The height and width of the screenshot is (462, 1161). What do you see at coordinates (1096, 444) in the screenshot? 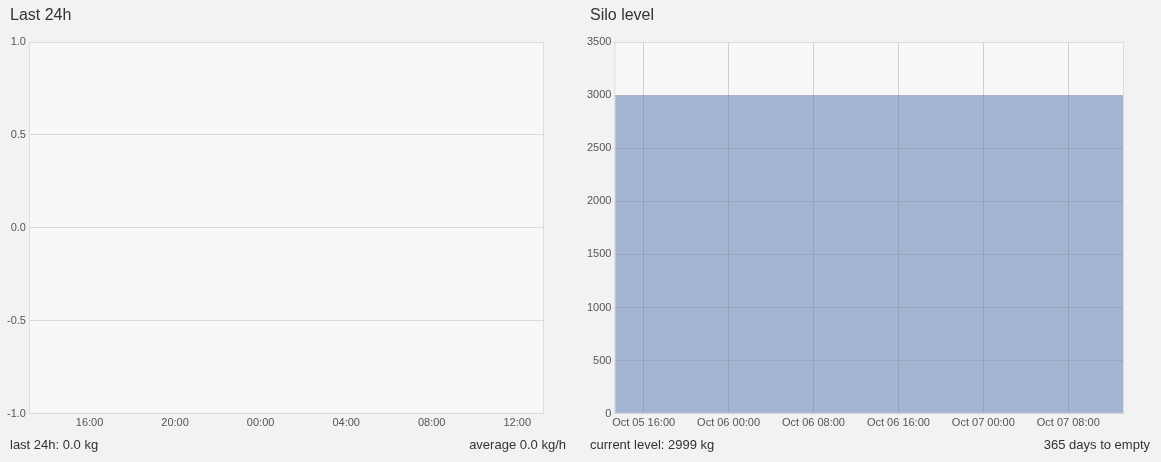
I see `text: 365 days to empty` at bounding box center [1096, 444].